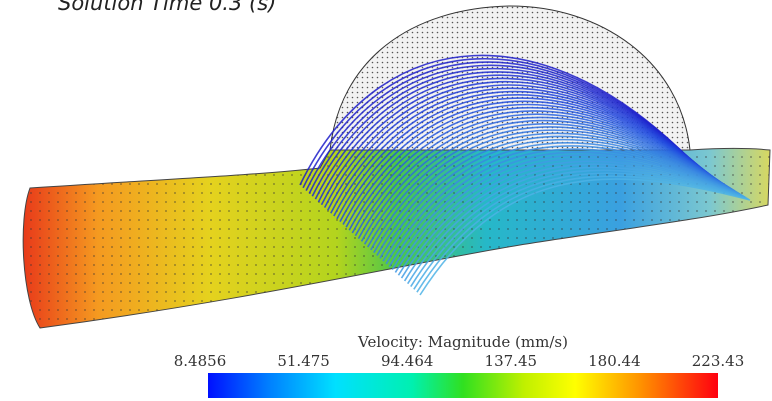 Image resolution: width=772 pixels, height=401 pixels. Describe the element at coordinates (303, 361) in the screenshot. I see `colorbar-tick: 51.475` at that location.